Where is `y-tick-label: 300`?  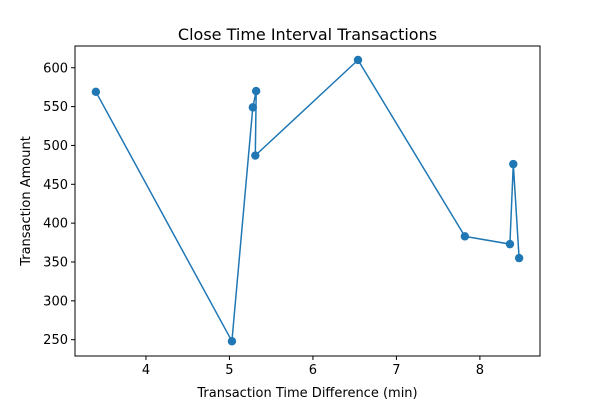
y-tick-label: 300 is located at coordinates (55, 301).